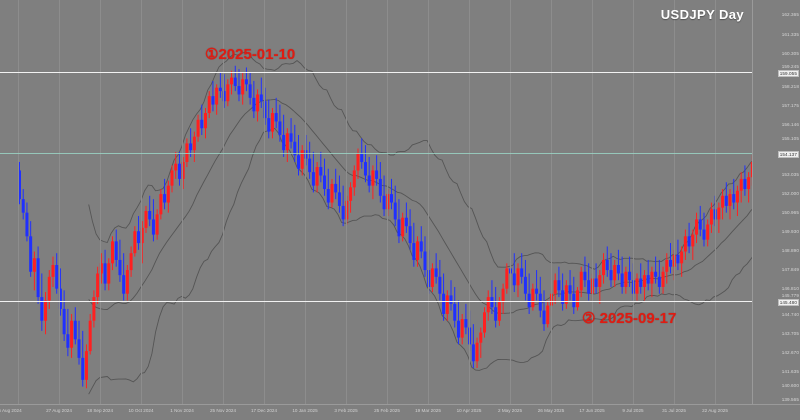 The width and height of the screenshot is (800, 420). I want to click on current-price-line, so click(376, 153).